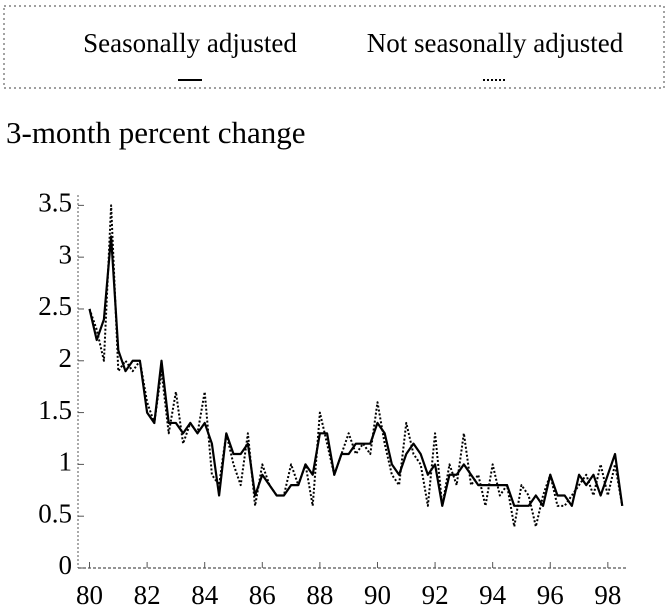 The image size is (671, 613). Describe the element at coordinates (66, 254) in the screenshot. I see `y-tick-label: 3` at that location.